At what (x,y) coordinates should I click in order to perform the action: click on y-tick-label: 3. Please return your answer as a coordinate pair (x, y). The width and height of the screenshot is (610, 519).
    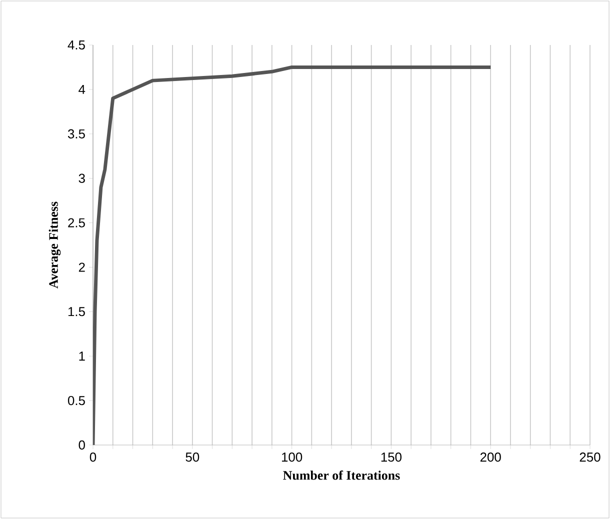
    Looking at the image, I should click on (81, 178).